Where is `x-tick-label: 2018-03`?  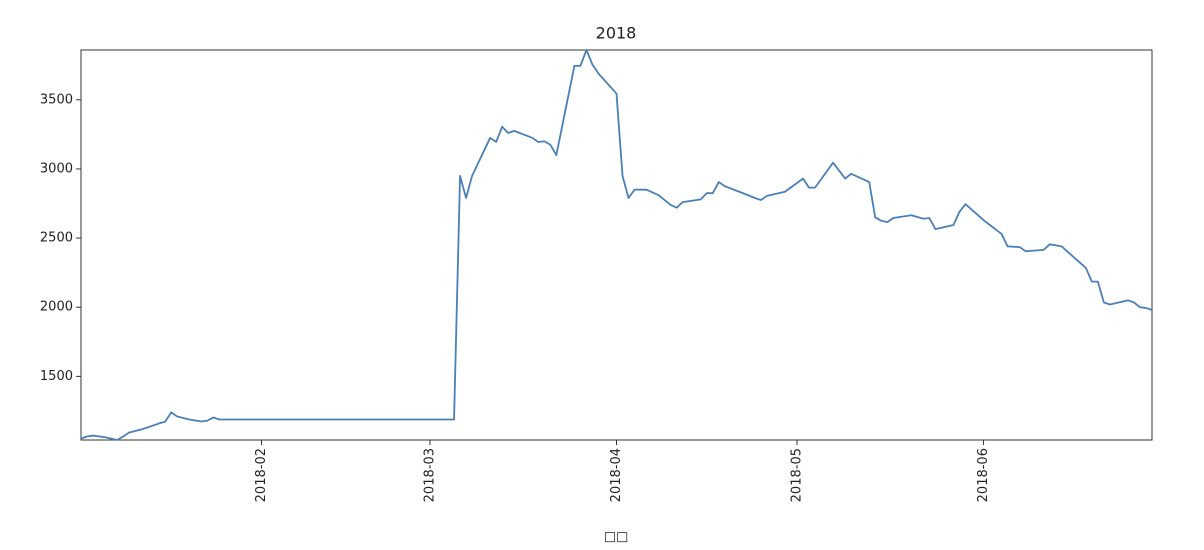 x-tick-label: 2018-03 is located at coordinates (429, 475).